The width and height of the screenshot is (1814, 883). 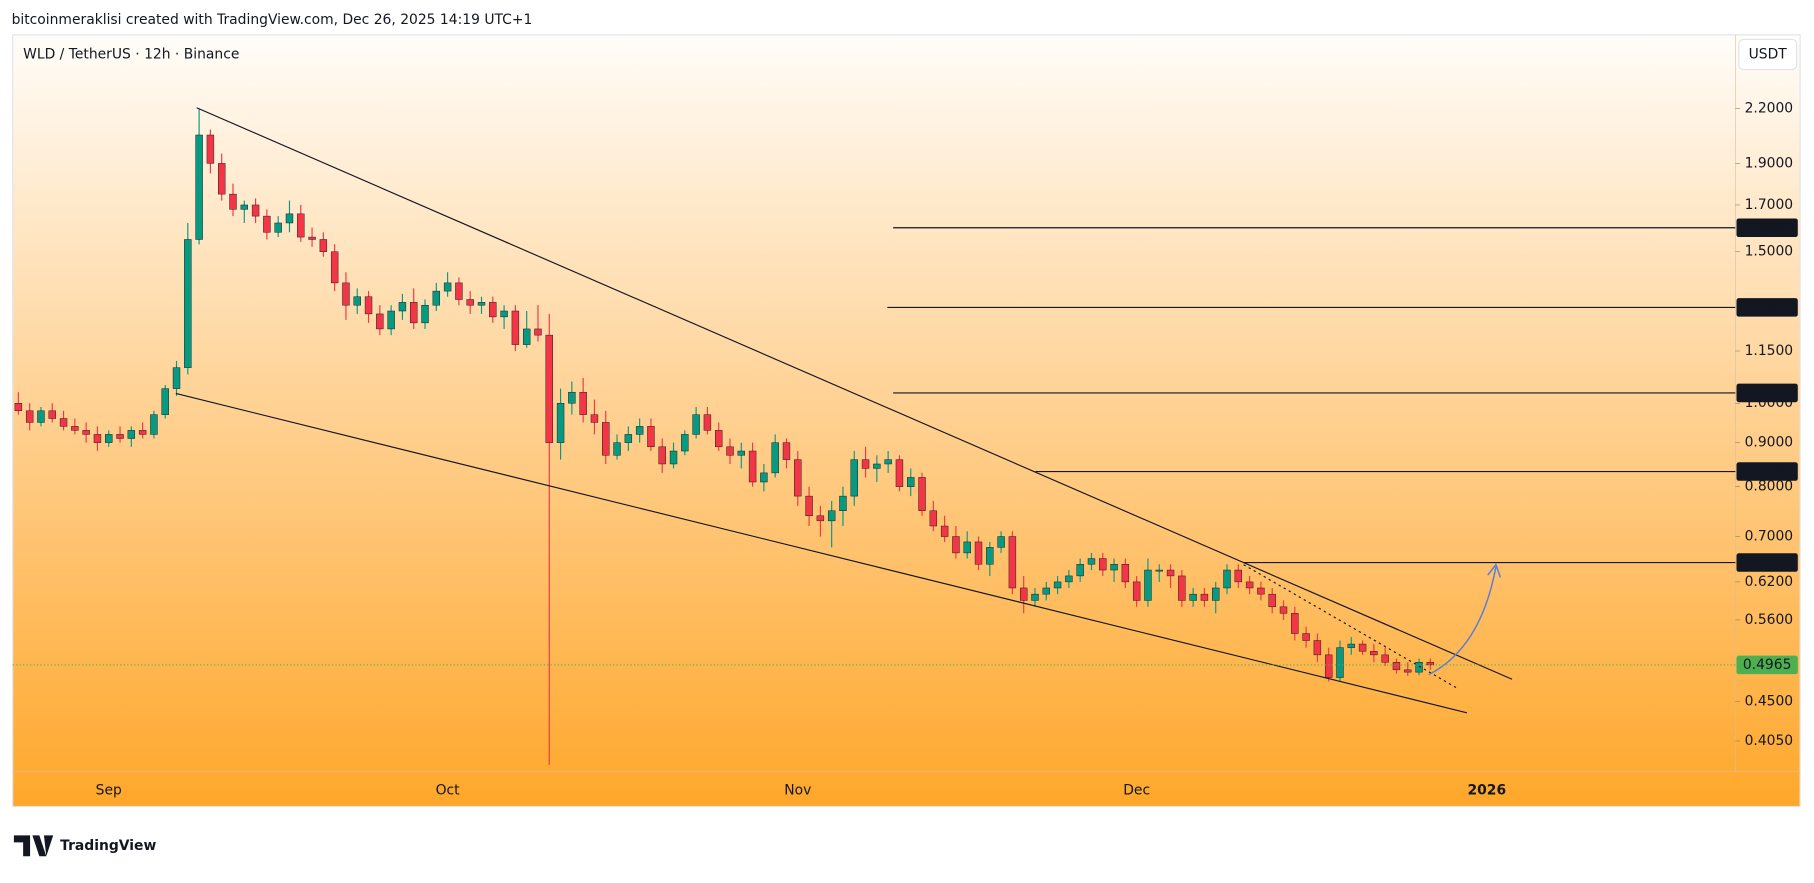 What do you see at coordinates (1494, 570) in the screenshot?
I see `arrow-head` at bounding box center [1494, 570].